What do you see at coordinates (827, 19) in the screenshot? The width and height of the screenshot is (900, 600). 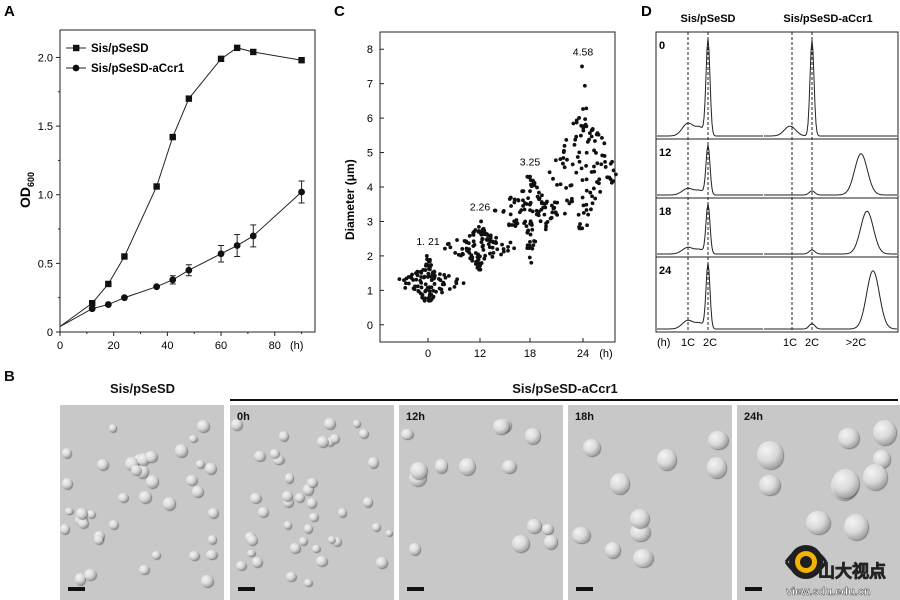 I see `column-header-aCcr1: Sis/pSeSD-aCcr1` at bounding box center [827, 19].